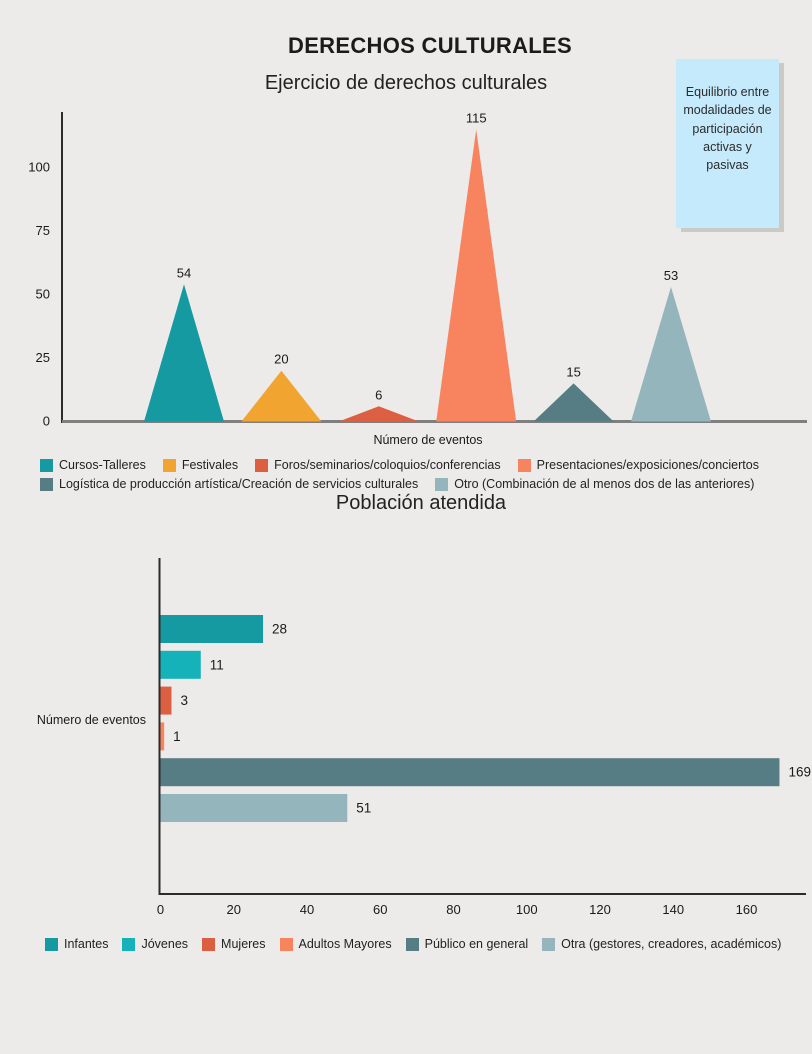  Describe the element at coordinates (166, 700) in the screenshot. I see `bar-mujeres` at that location.